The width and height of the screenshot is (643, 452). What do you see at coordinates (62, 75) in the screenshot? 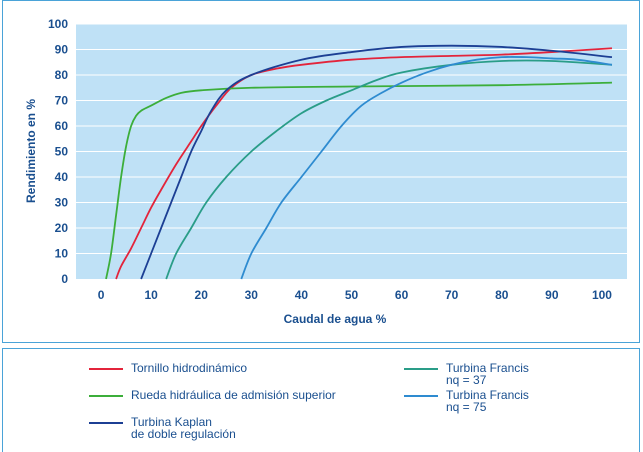
I see `y-tick-label: 80` at bounding box center [62, 75].